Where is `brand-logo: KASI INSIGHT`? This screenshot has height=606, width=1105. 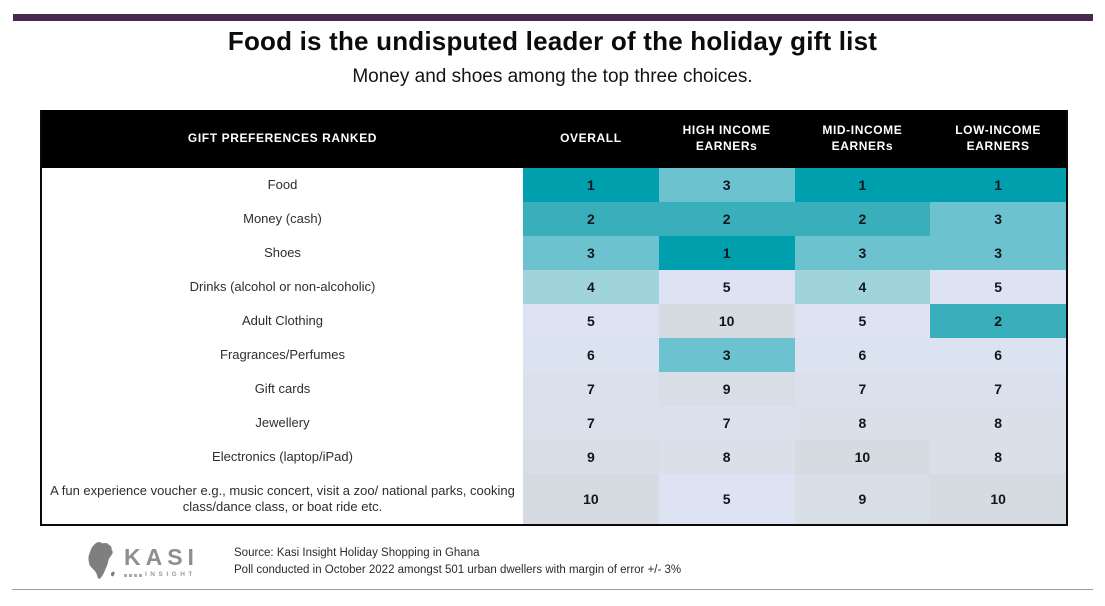
brand-logo: KASI INSIGHT is located at coordinates (142, 562).